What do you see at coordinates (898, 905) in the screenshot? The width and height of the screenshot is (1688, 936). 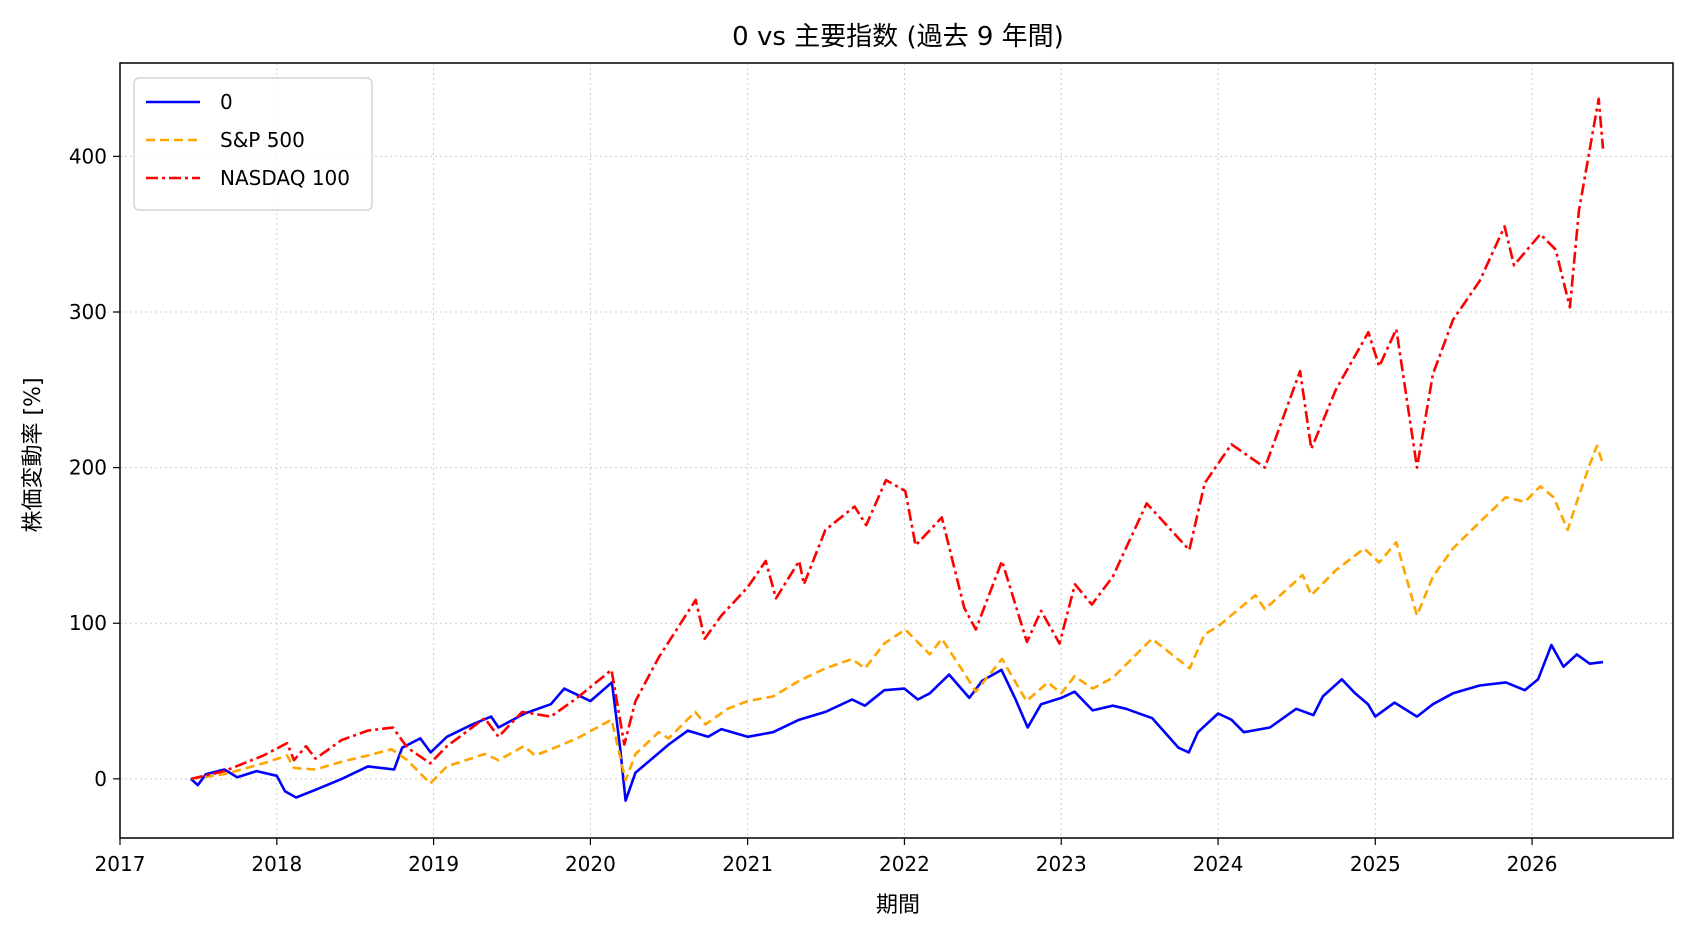 I see `x-axis-label: 期間` at bounding box center [898, 905].